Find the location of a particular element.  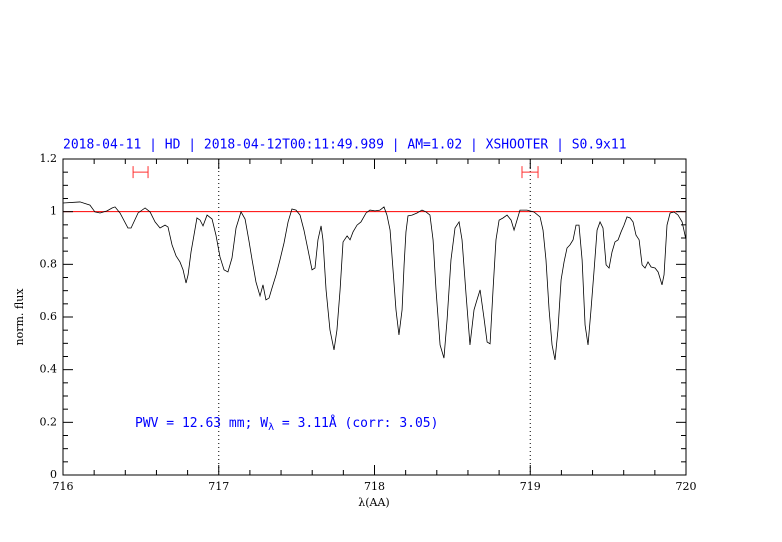

annotation-text: PWV = 12.63 mm; W is located at coordinates (201, 423).